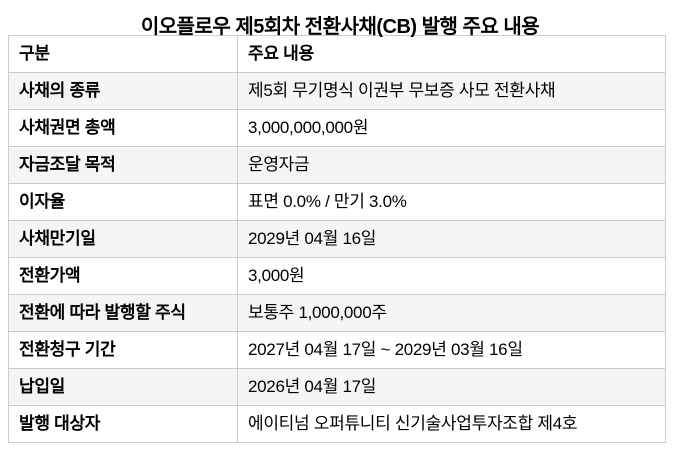 Image resolution: width=680 pixels, height=466 pixels. What do you see at coordinates (451, 276) in the screenshot?
I see `row-value: 3,000원` at bounding box center [451, 276].